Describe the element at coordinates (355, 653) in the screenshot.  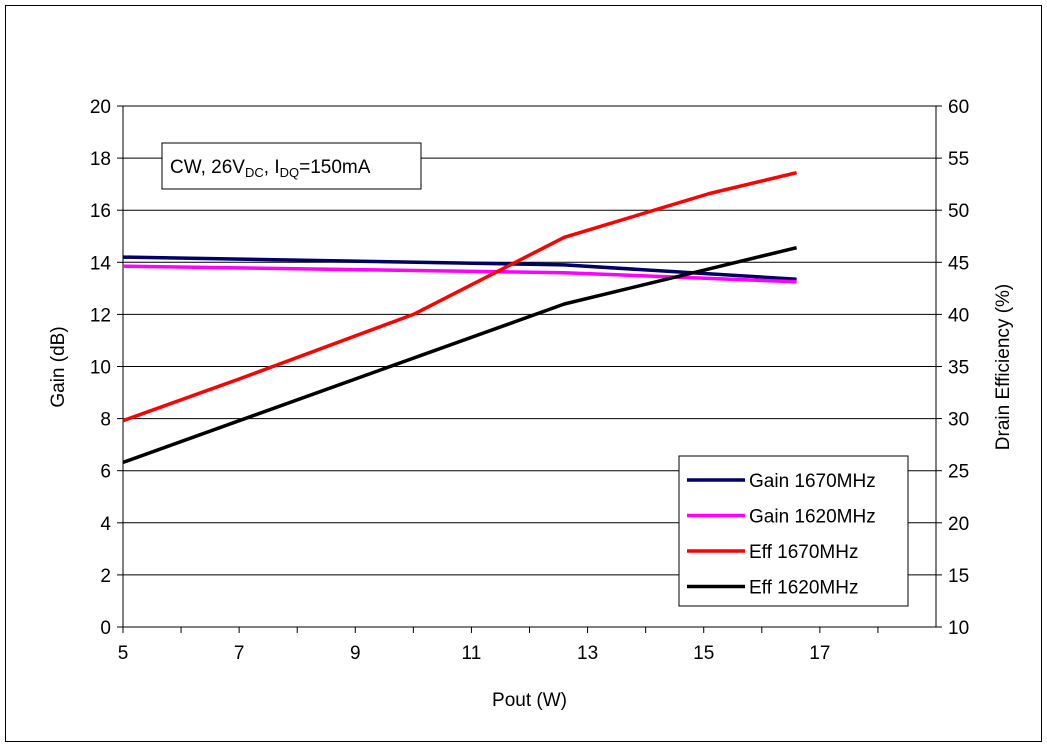
I see `x-tick-label: 9` at that location.